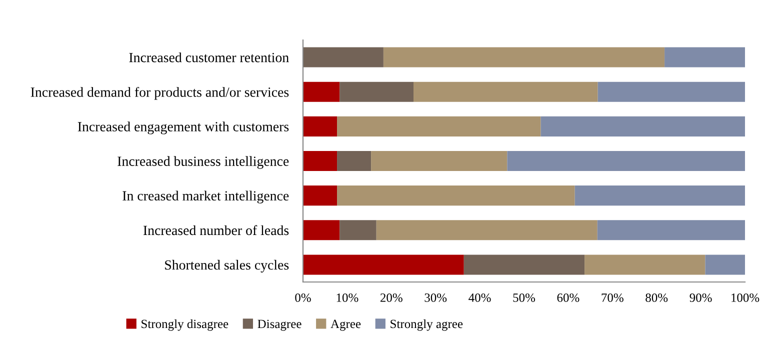  I want to click on x-tick-label: 50%, so click(524, 297).